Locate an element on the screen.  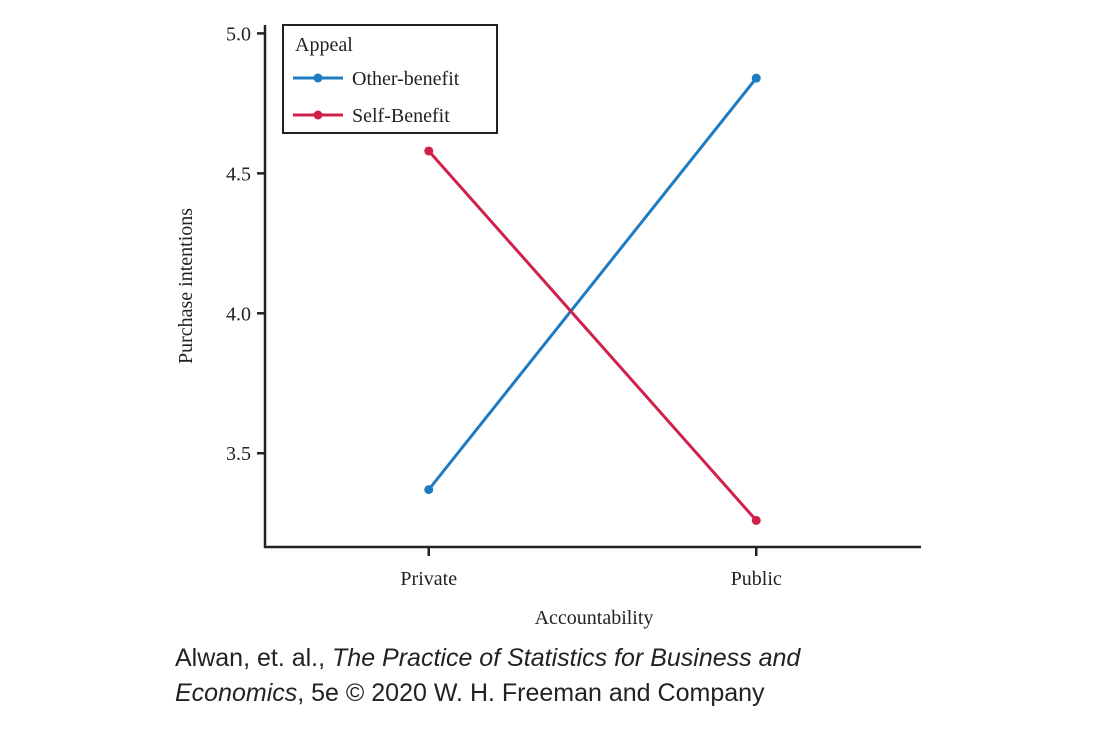
y-tick-label: 4.0 is located at coordinates (238, 314).